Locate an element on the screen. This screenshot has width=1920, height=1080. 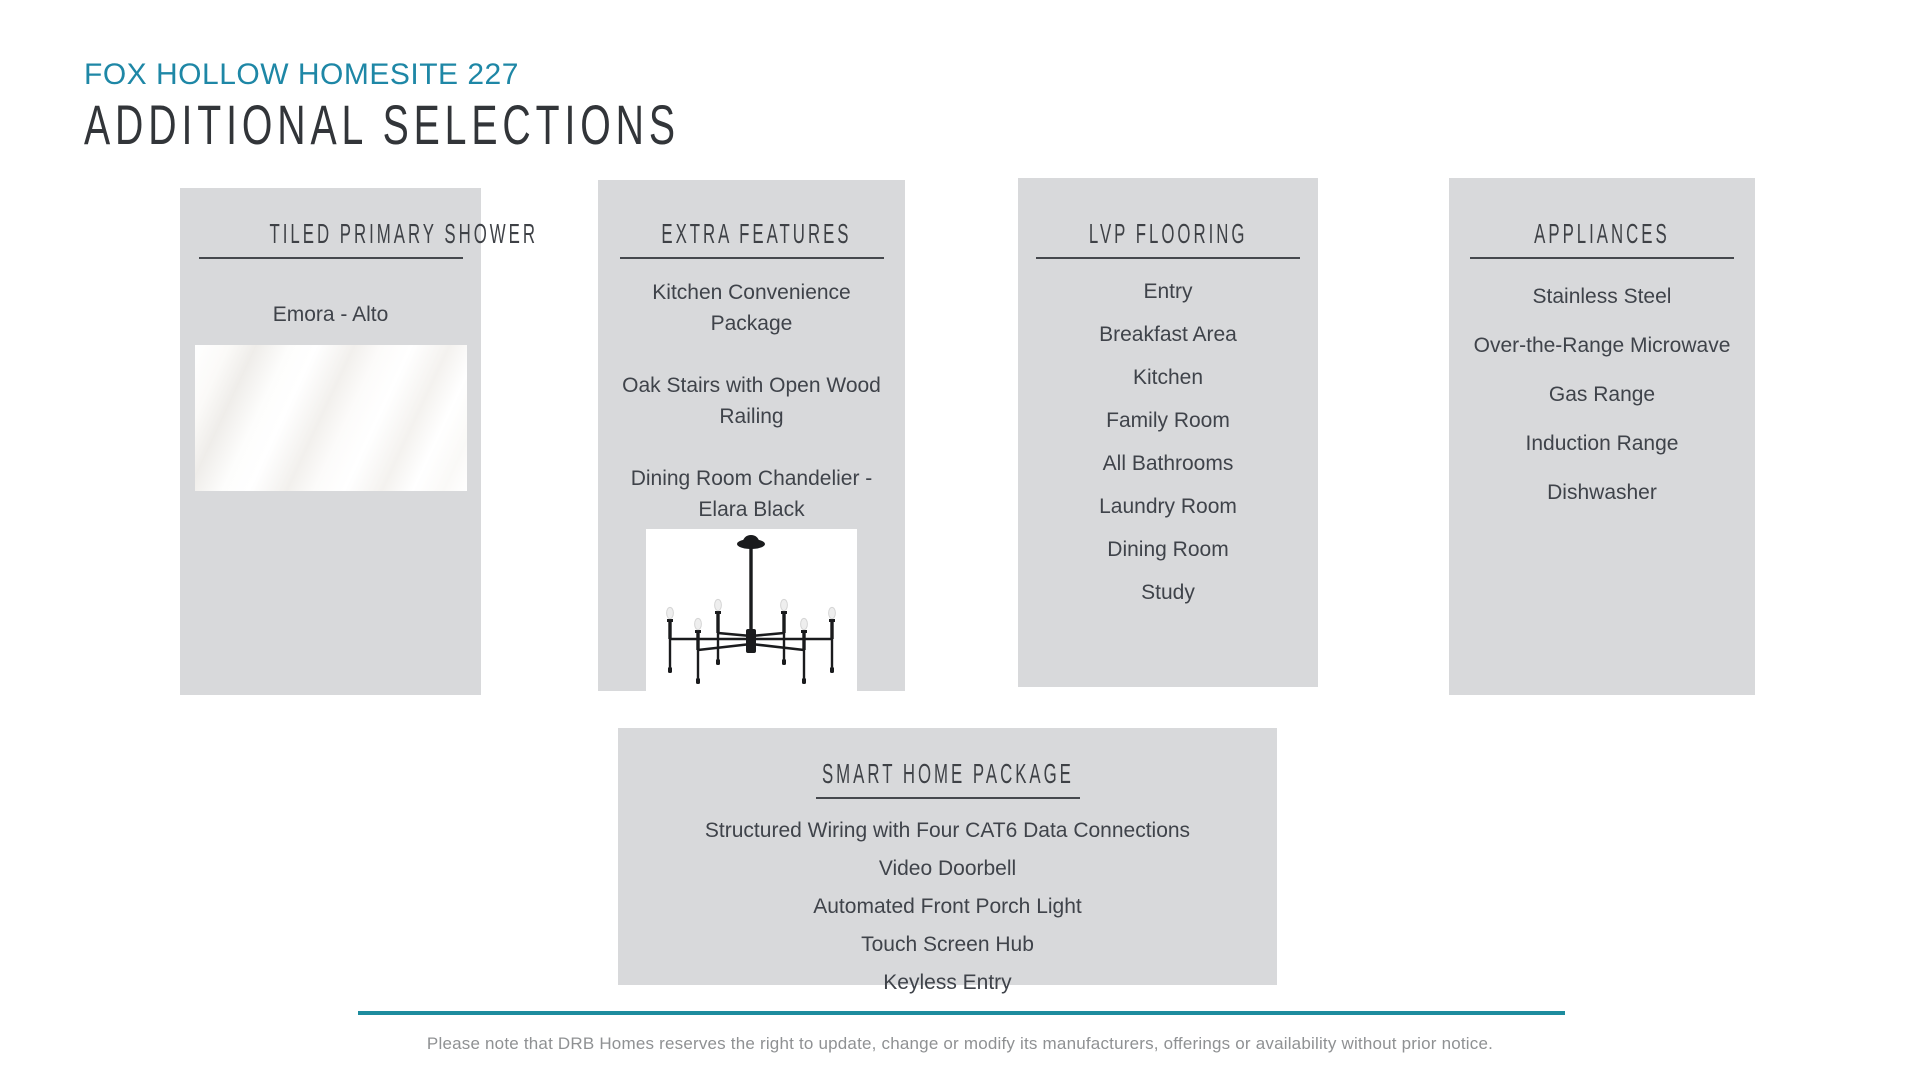
selection-item: Gas Range is located at coordinates (1602, 395).